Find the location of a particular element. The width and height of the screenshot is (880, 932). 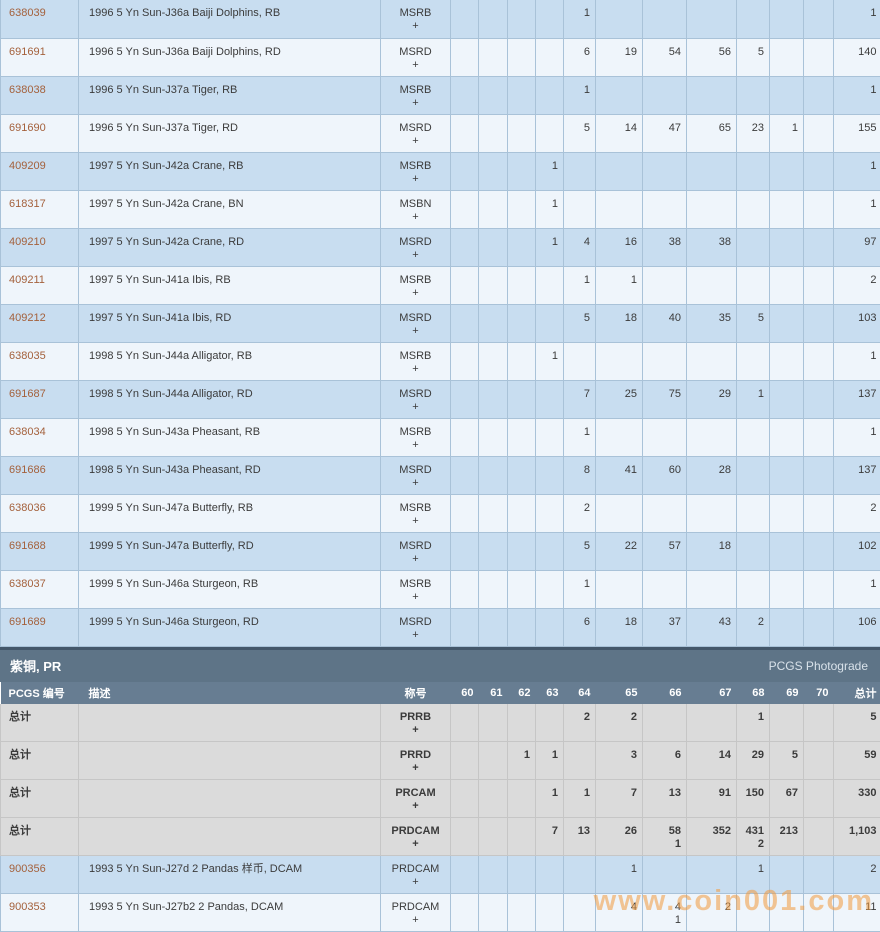

pcgs-number-link: 638037 is located at coordinates (27, 584).